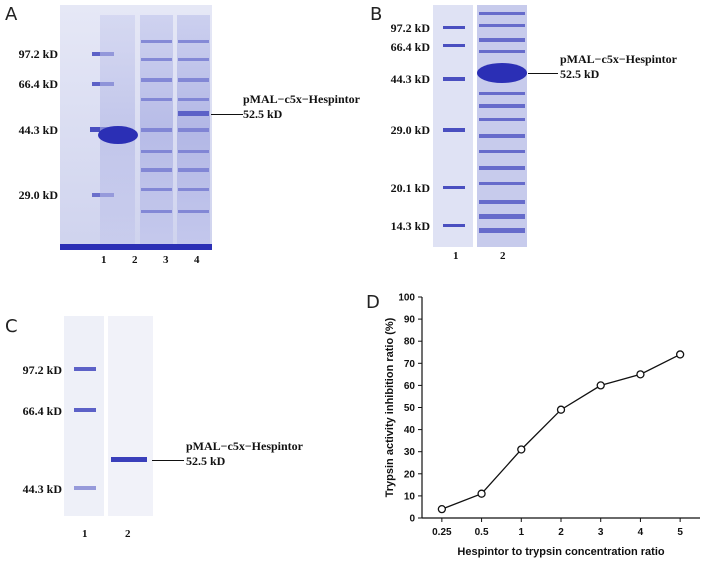 This screenshot has height=563, width=724. Describe the element at coordinates (42, 411) in the screenshot. I see `panel-c-marker-66: 66.4 kD` at that location.